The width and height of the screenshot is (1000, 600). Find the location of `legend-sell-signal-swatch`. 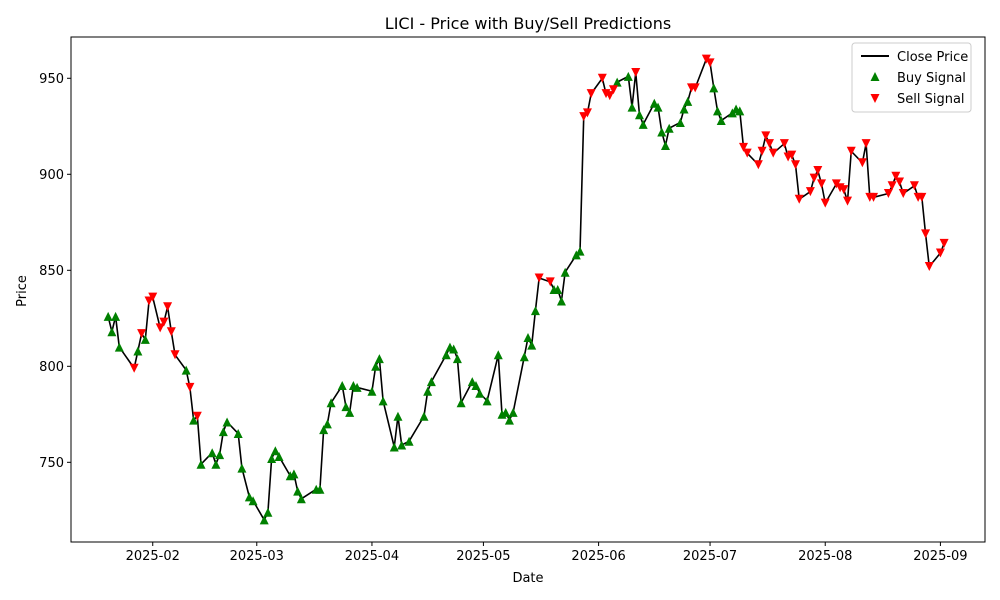

legend-sell-signal-swatch is located at coordinates (875, 98).